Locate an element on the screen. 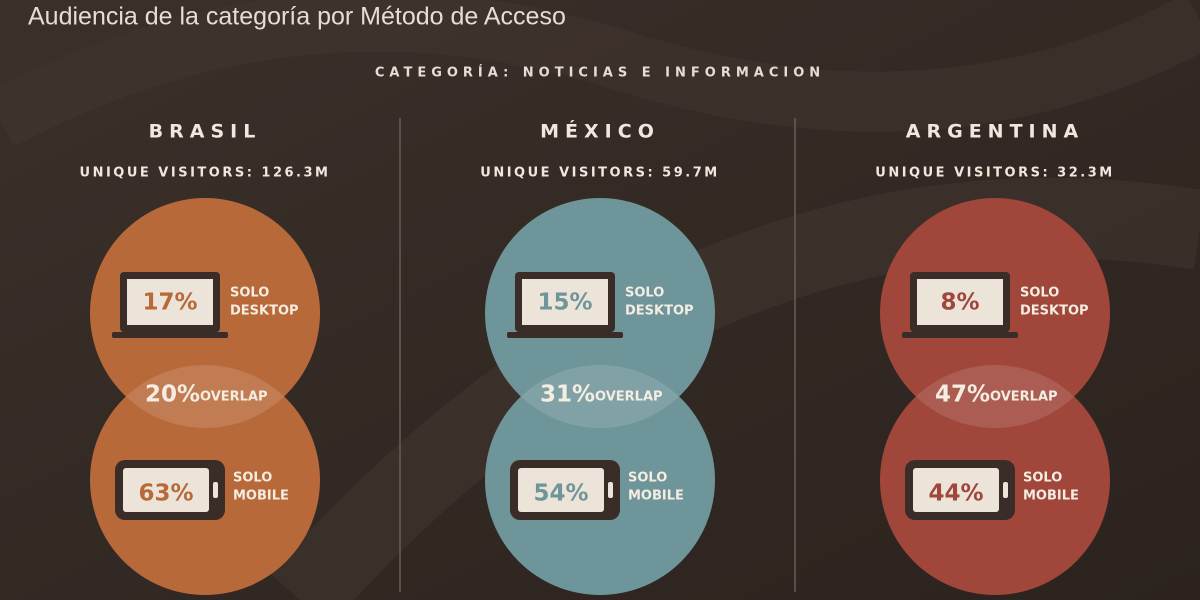  country-name: ARGENTINA is located at coordinates (995, 132).